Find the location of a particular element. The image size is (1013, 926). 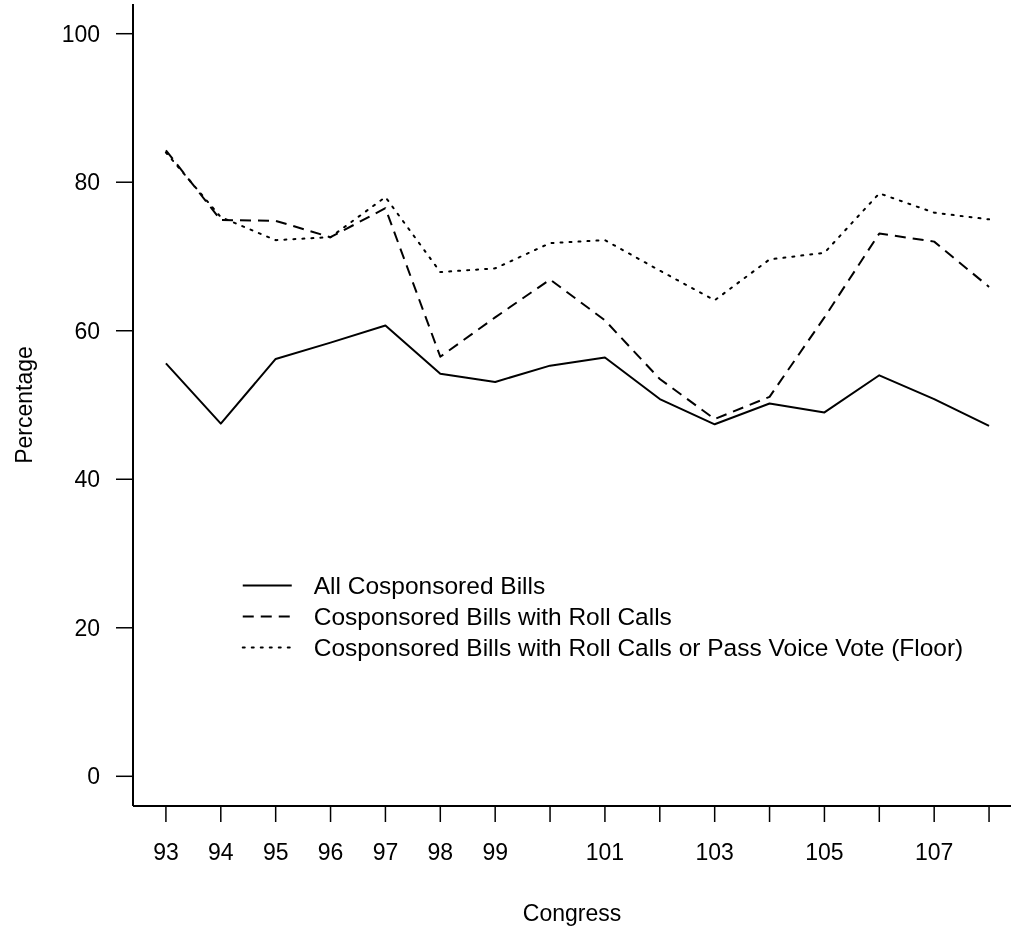

x-tick-label: 99 is located at coordinates (495, 852).